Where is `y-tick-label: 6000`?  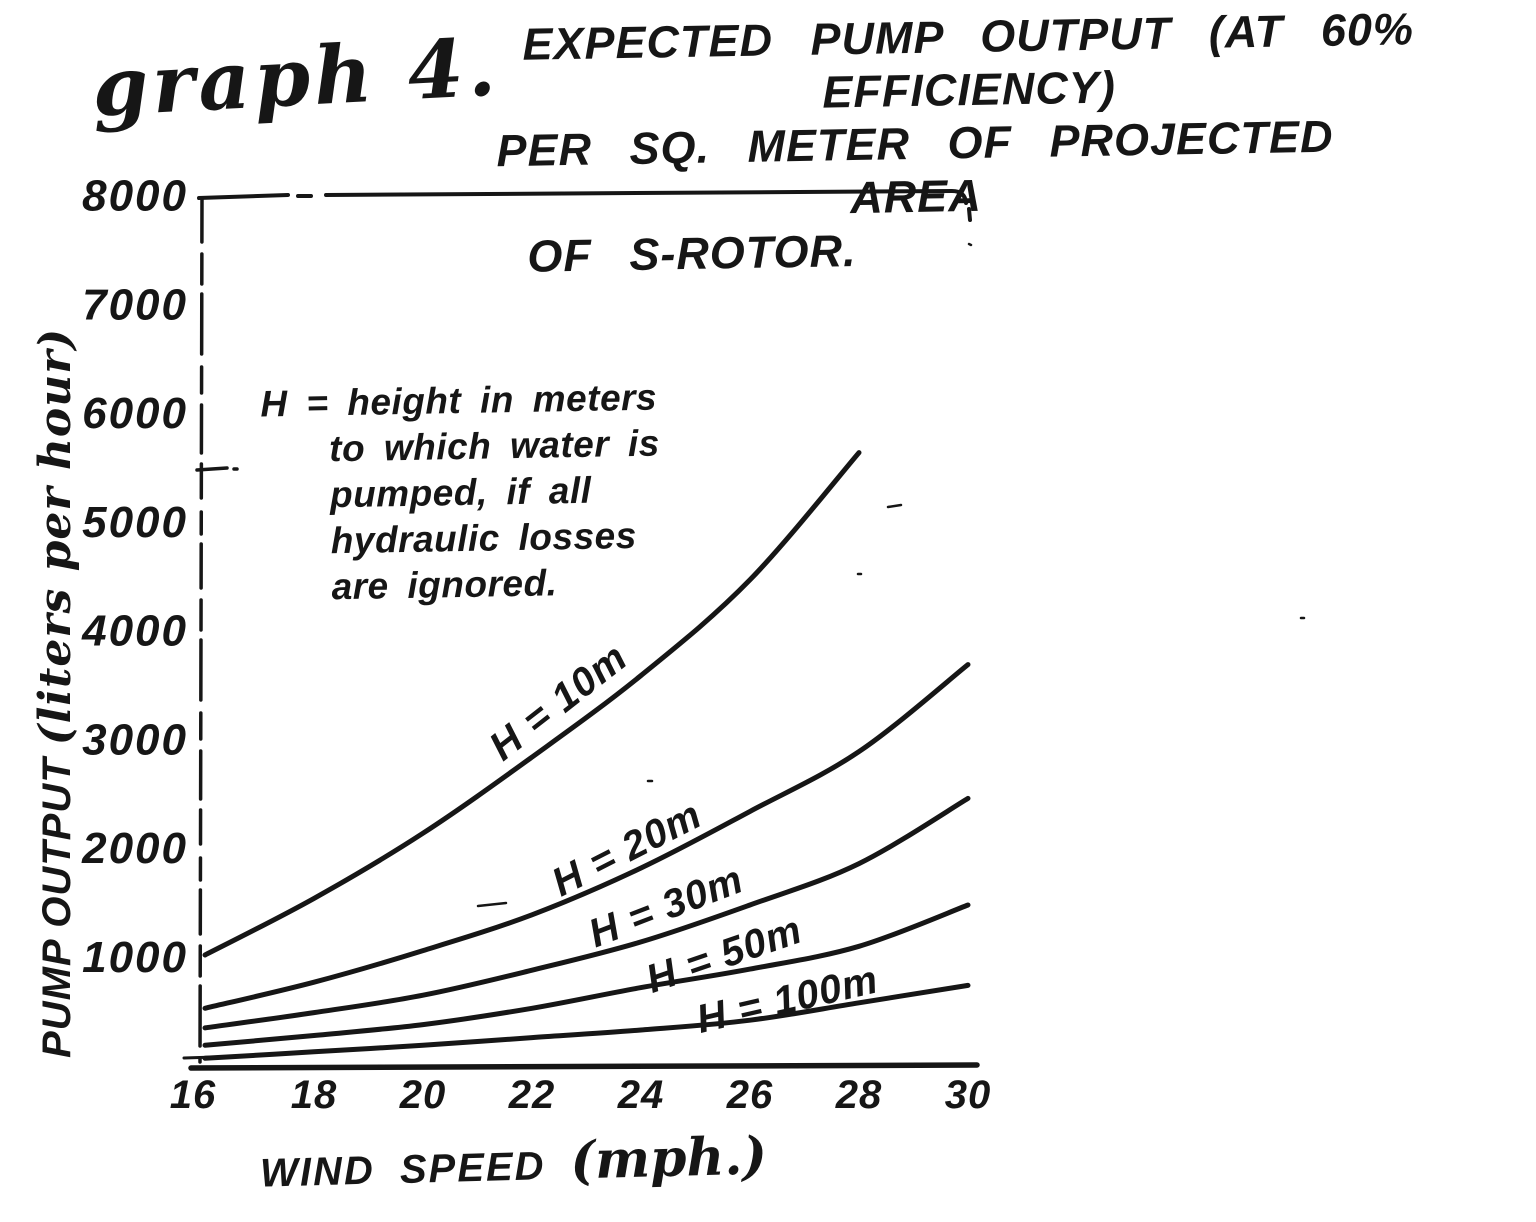
y-tick-label: 6000 is located at coordinates (135, 413).